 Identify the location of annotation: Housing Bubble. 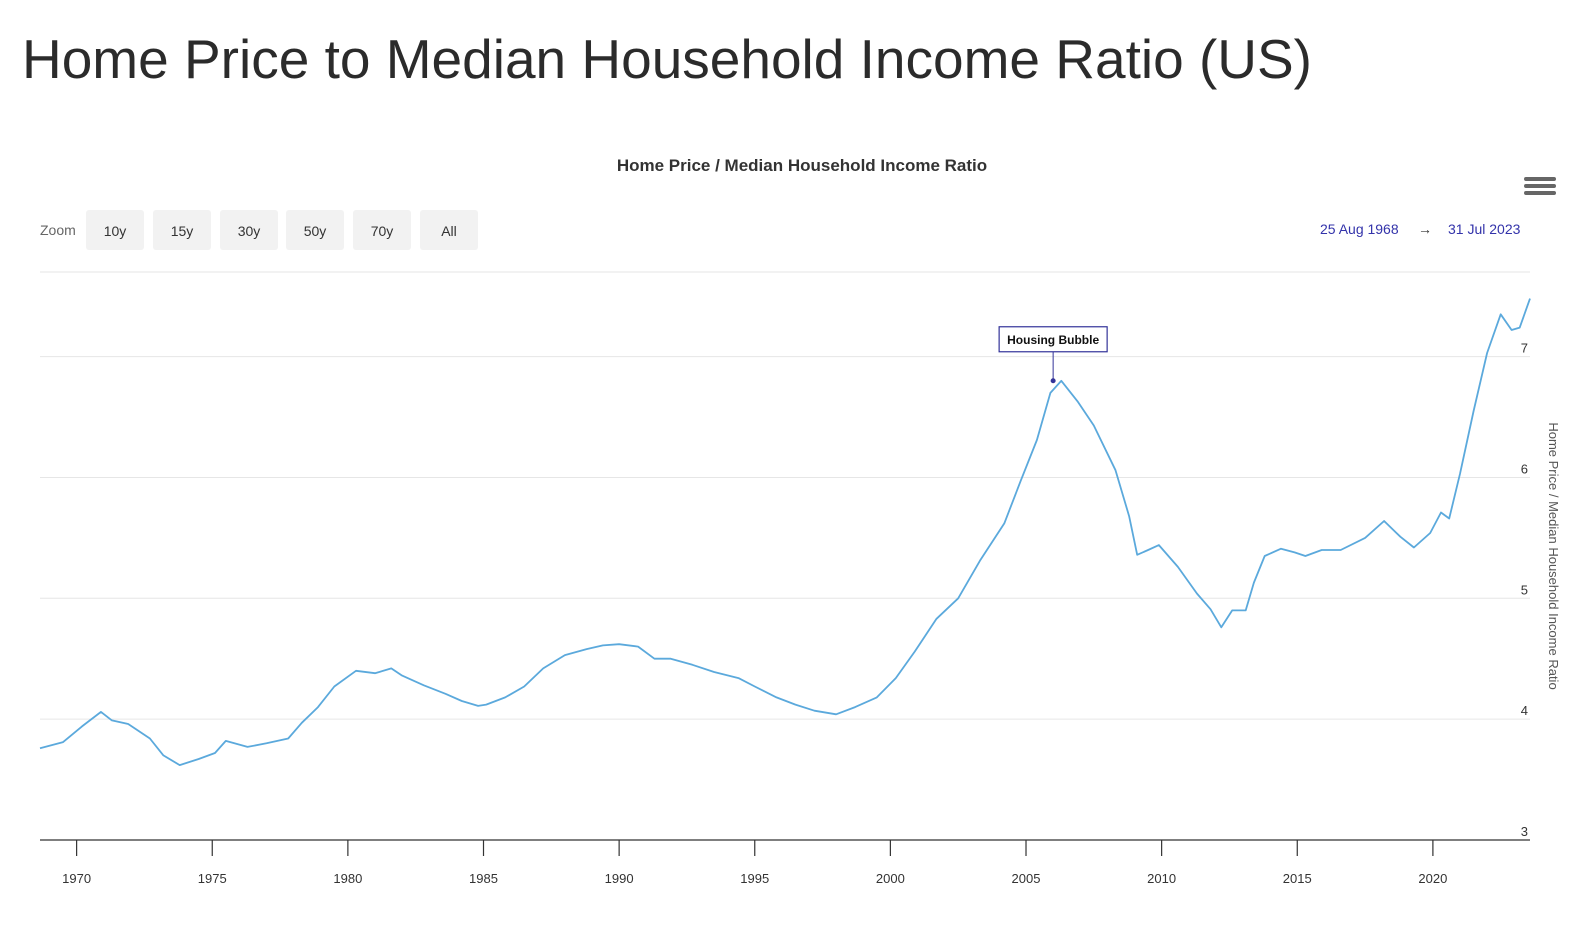
(1053, 355).